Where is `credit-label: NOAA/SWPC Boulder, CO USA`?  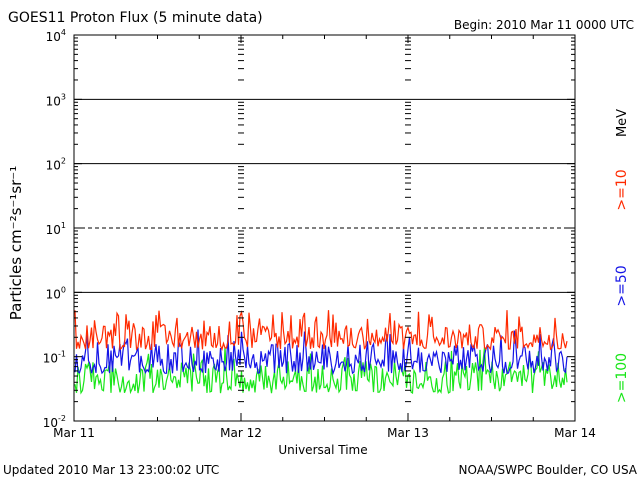 credit-label: NOAA/SWPC Boulder, CO USA is located at coordinates (548, 470).